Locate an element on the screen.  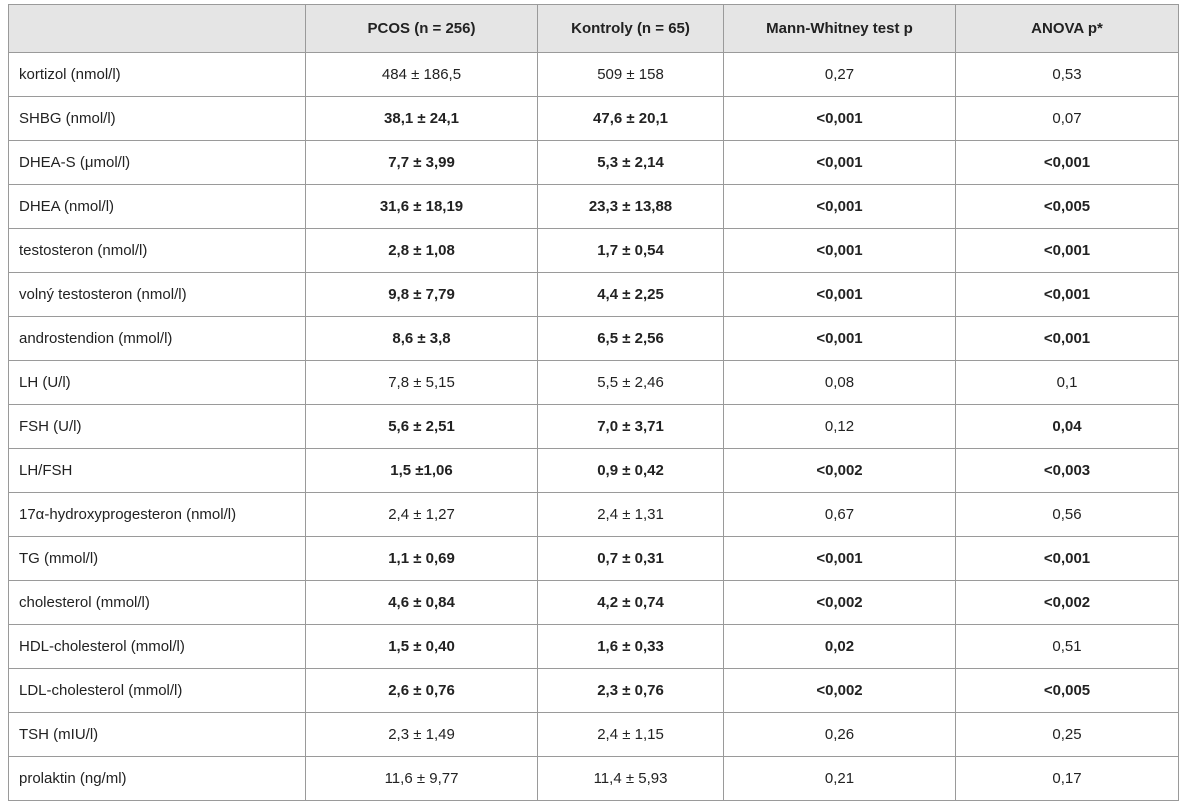
cell: 0,02 is located at coordinates (839, 646).